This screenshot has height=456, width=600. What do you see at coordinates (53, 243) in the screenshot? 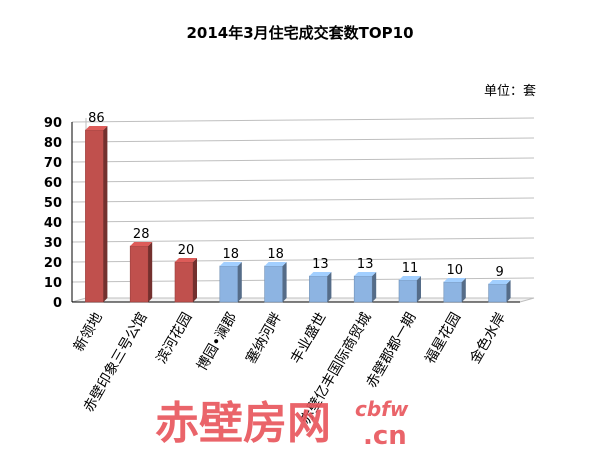
I see `y-tick-label: 30` at bounding box center [53, 243].